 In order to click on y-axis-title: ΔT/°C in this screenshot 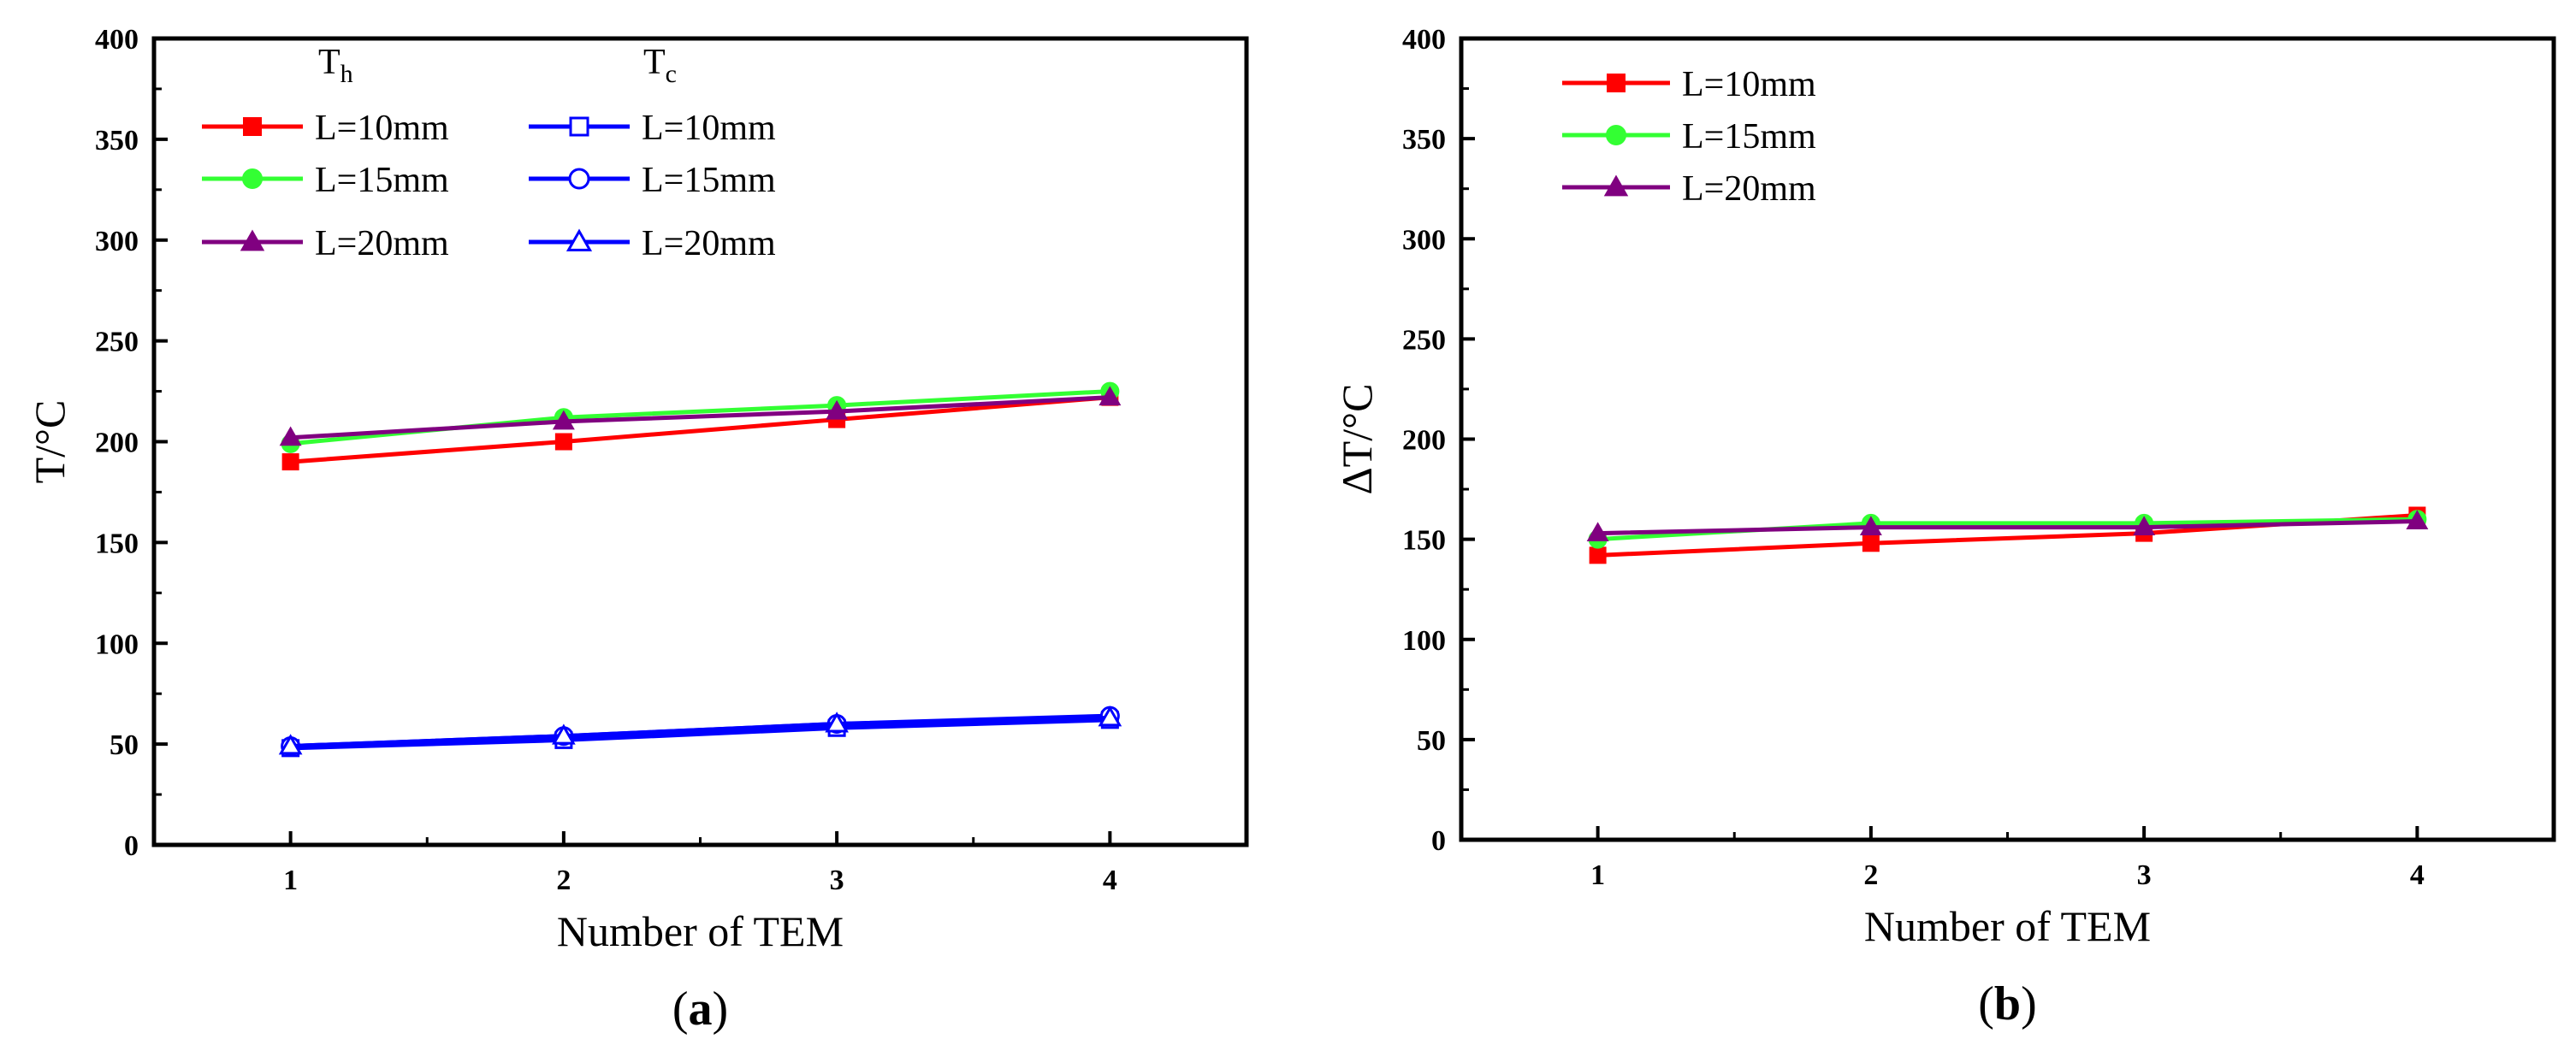, I will do `click(1357, 439)`.